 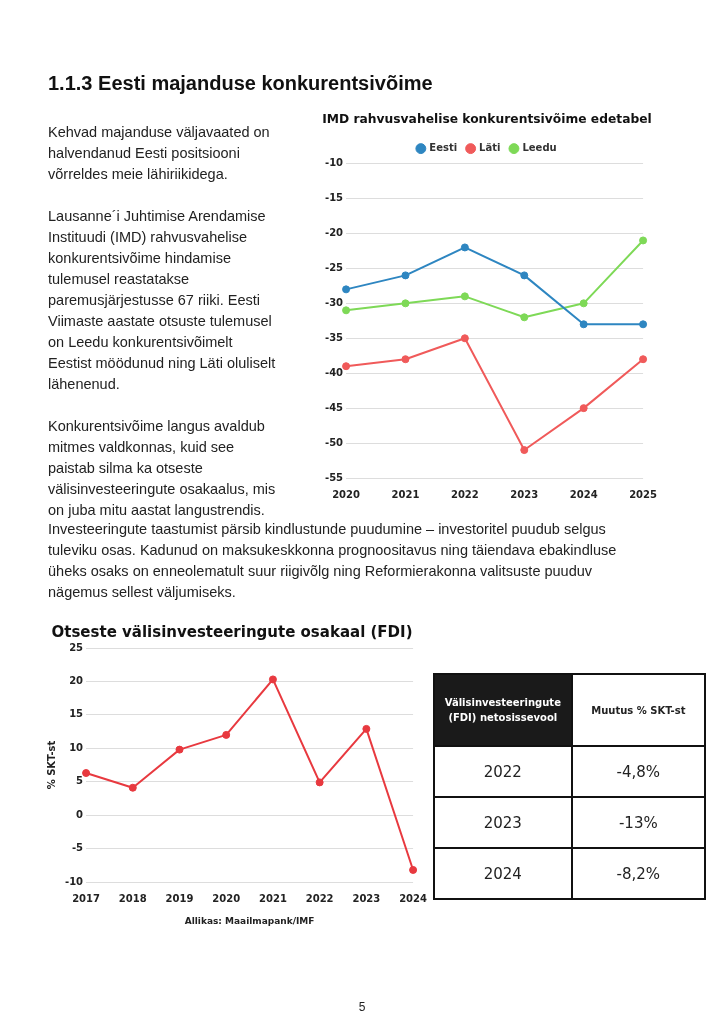 What do you see at coordinates (77, 848) in the screenshot?
I see `y-tick-label: -5` at bounding box center [77, 848].